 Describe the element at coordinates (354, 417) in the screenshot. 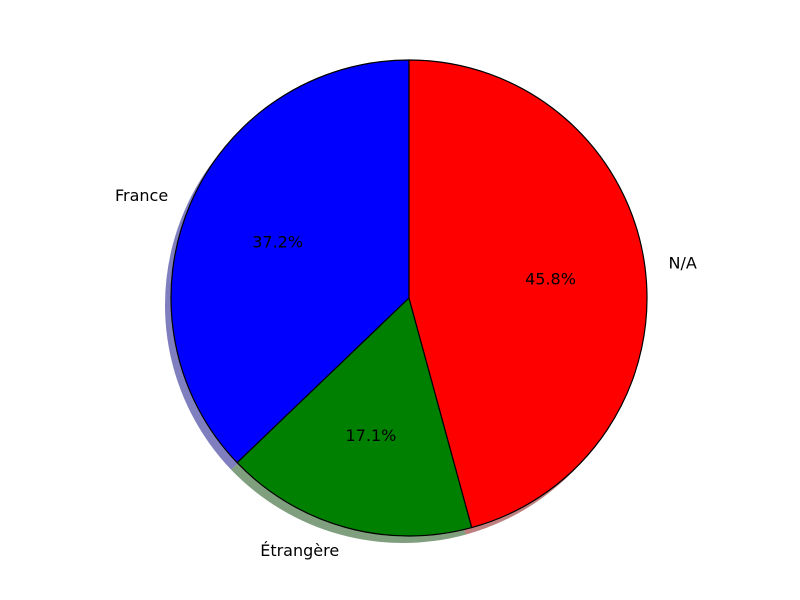

I see `pie-slice-etrangere` at that location.